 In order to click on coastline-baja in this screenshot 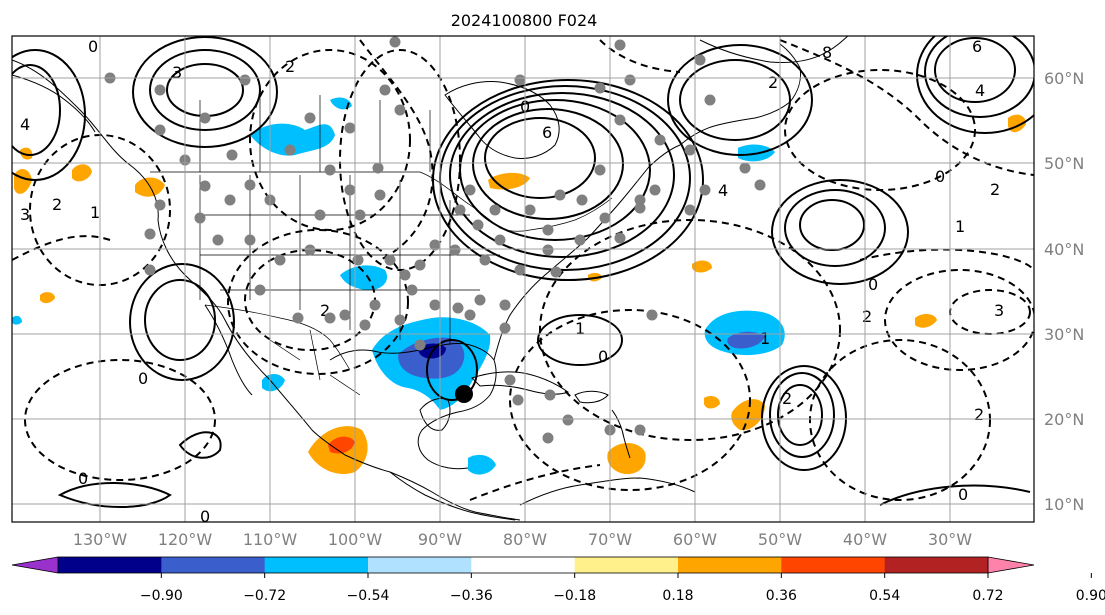, I will do `click(228, 350)`.